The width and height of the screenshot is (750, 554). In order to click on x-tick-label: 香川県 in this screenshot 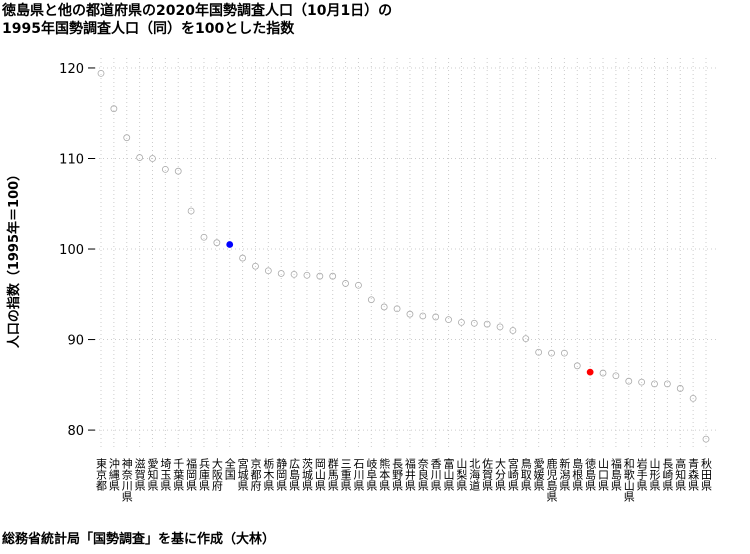, I will do `click(435, 475)`.